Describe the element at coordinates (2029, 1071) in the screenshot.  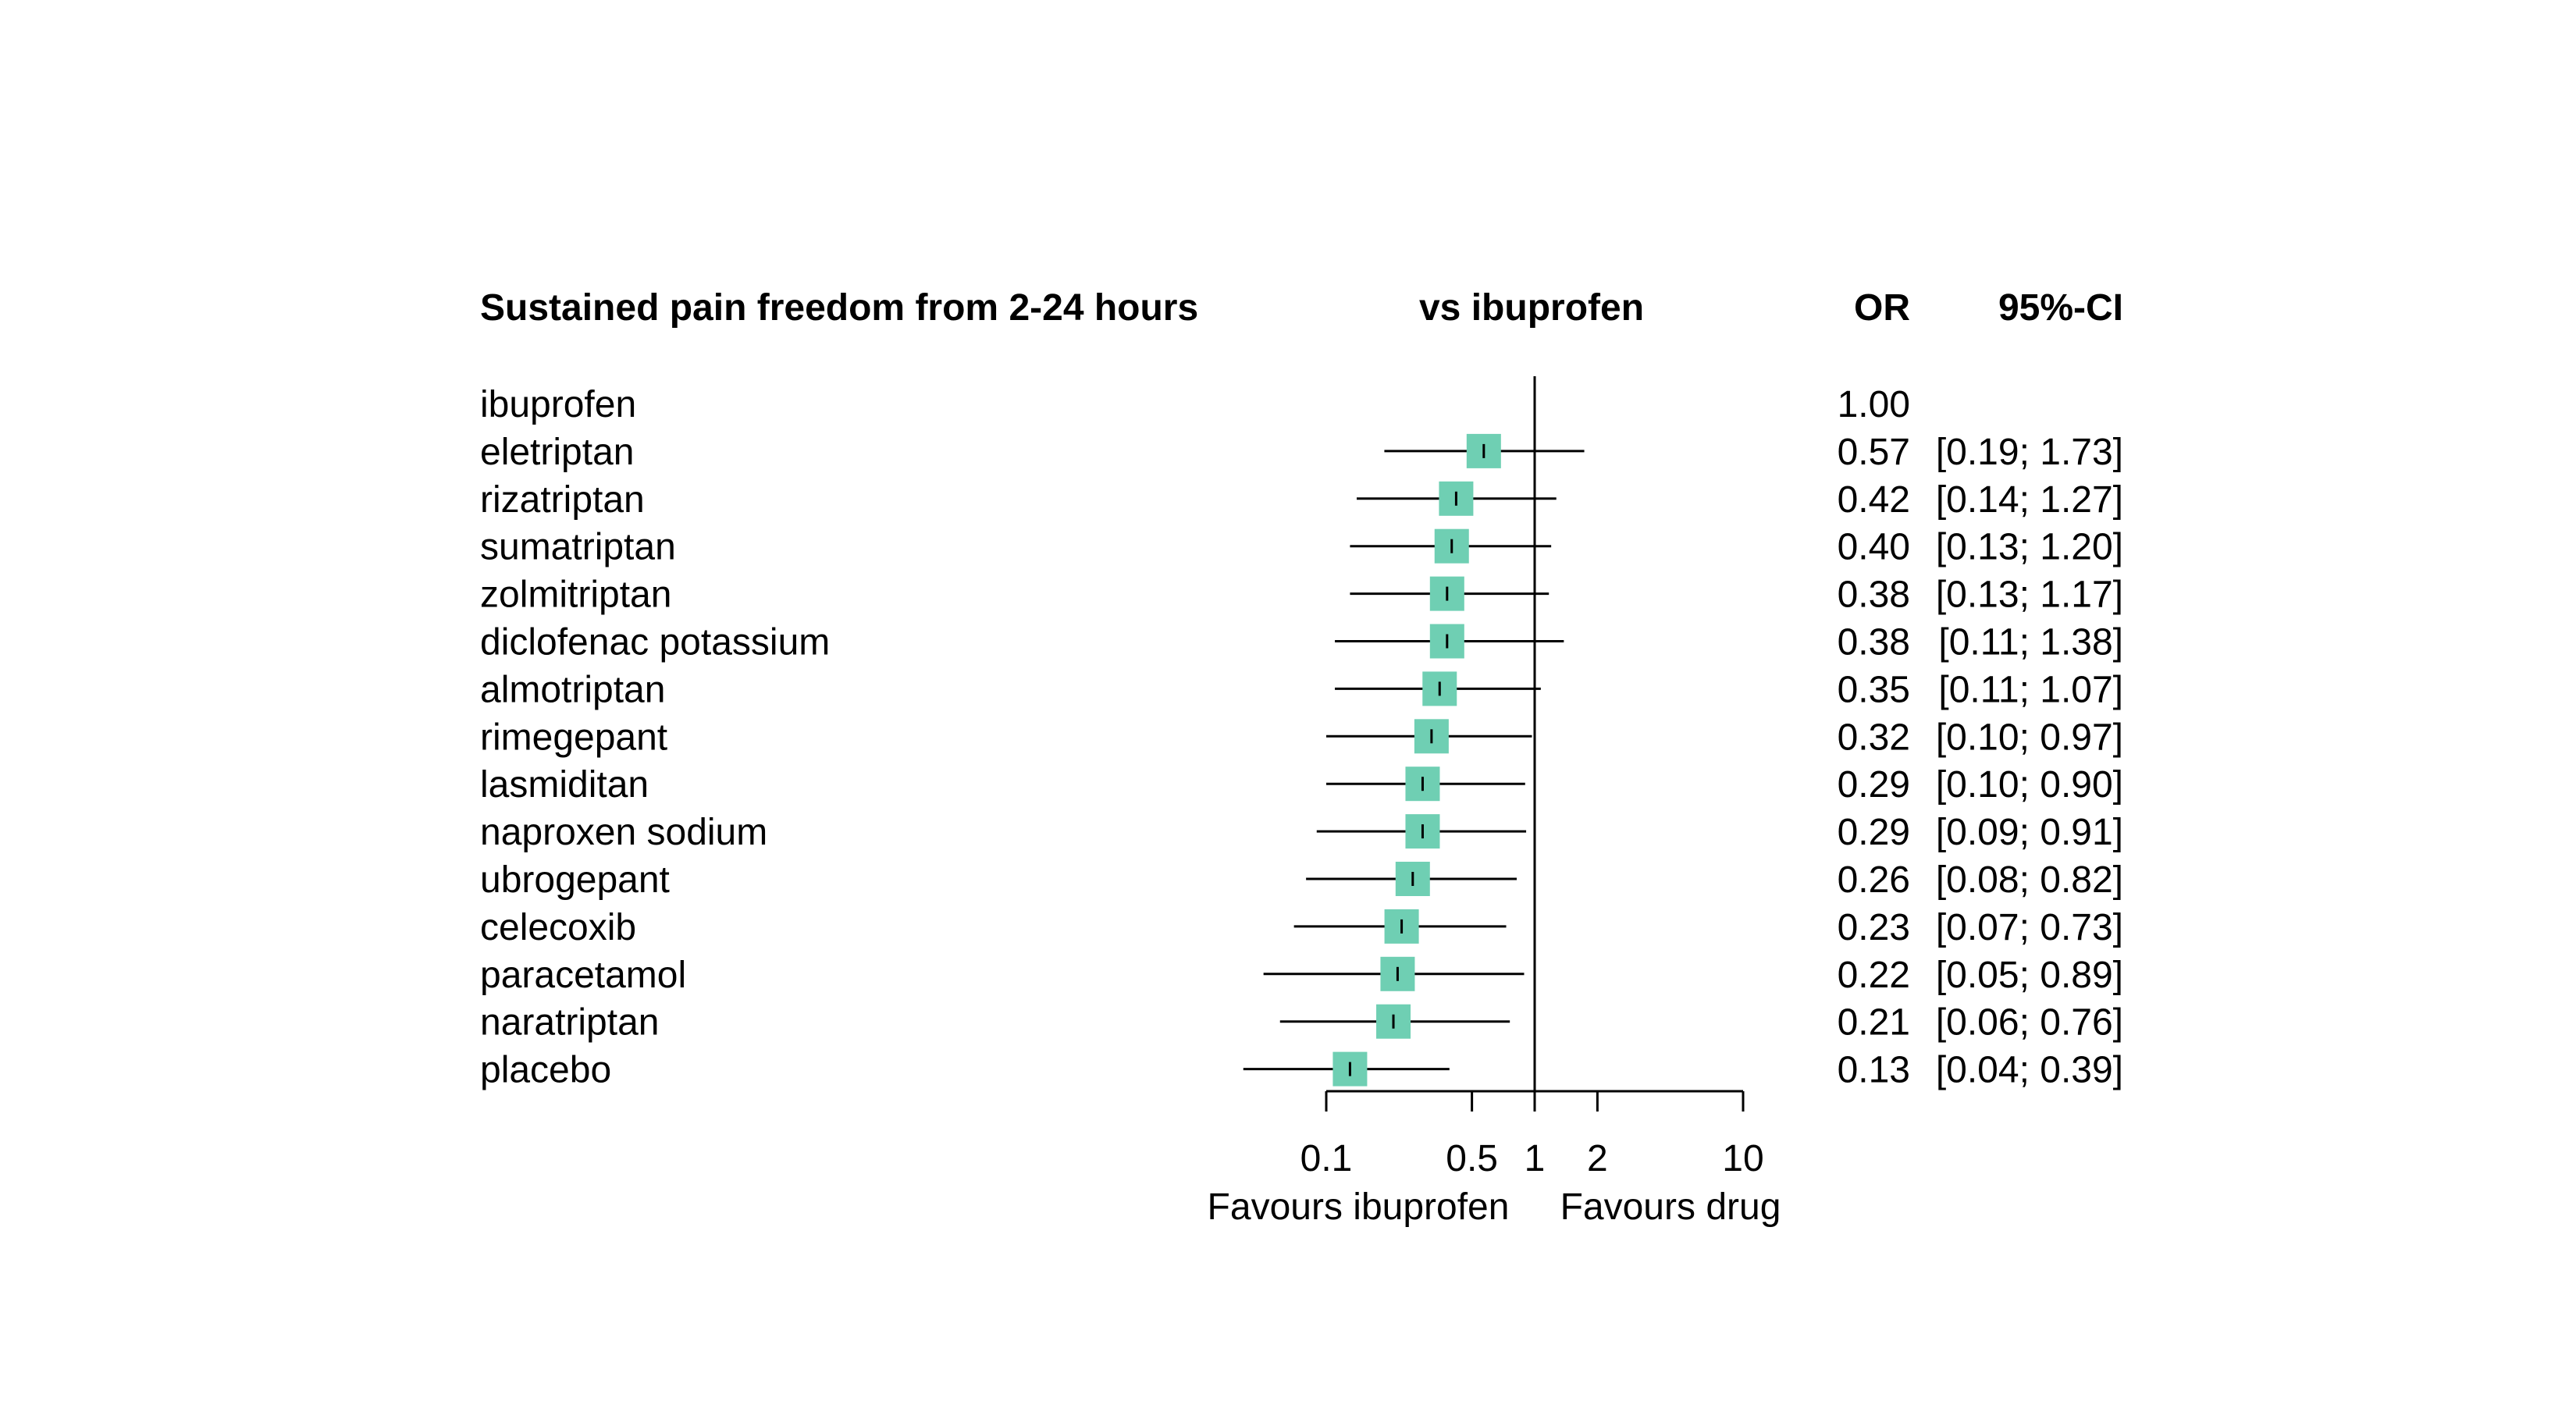
I see `ci-value: [0.04; 0.39]` at that location.